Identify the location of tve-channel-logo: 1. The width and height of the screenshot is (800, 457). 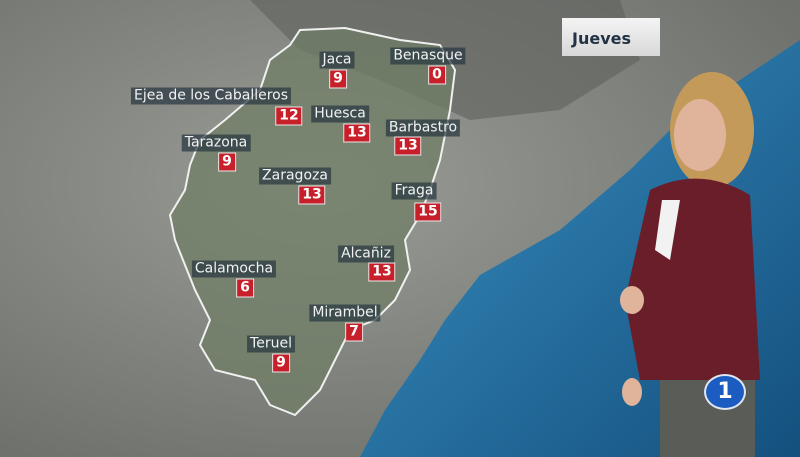
(725, 392).